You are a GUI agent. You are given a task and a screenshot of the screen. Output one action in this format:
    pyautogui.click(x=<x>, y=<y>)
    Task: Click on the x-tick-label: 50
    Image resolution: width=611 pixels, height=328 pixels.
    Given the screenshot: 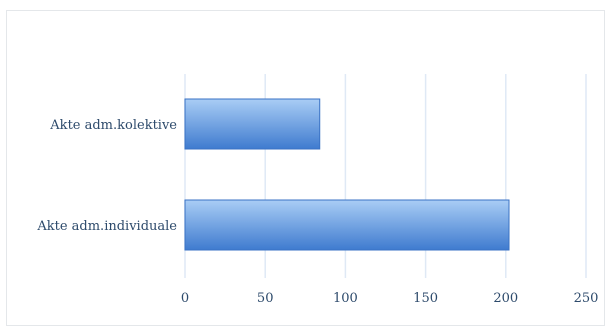 What is the action you would take?
    pyautogui.click(x=265, y=298)
    